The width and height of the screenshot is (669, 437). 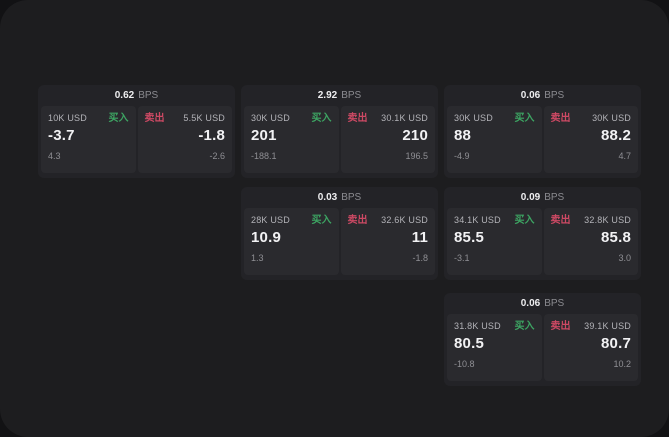 What do you see at coordinates (270, 220) in the screenshot?
I see `buy-notional-label: 28K USD` at bounding box center [270, 220].